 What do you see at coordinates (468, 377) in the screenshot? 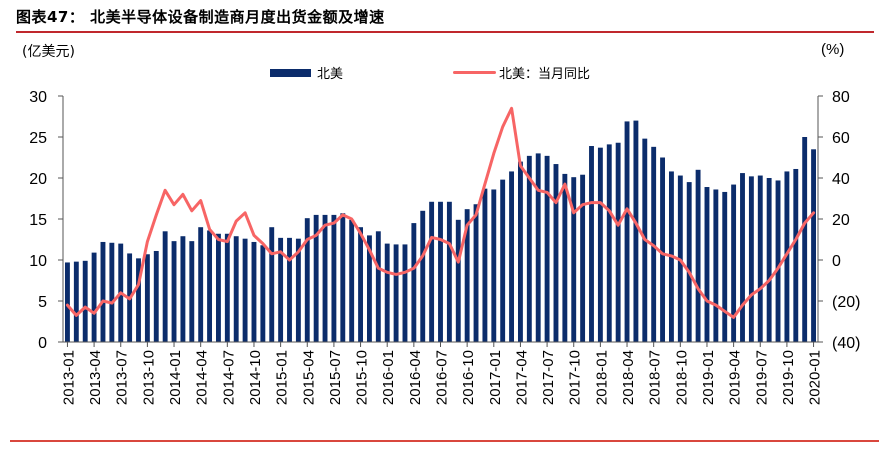
I see `x-tick-label: 2016-10` at bounding box center [468, 377].